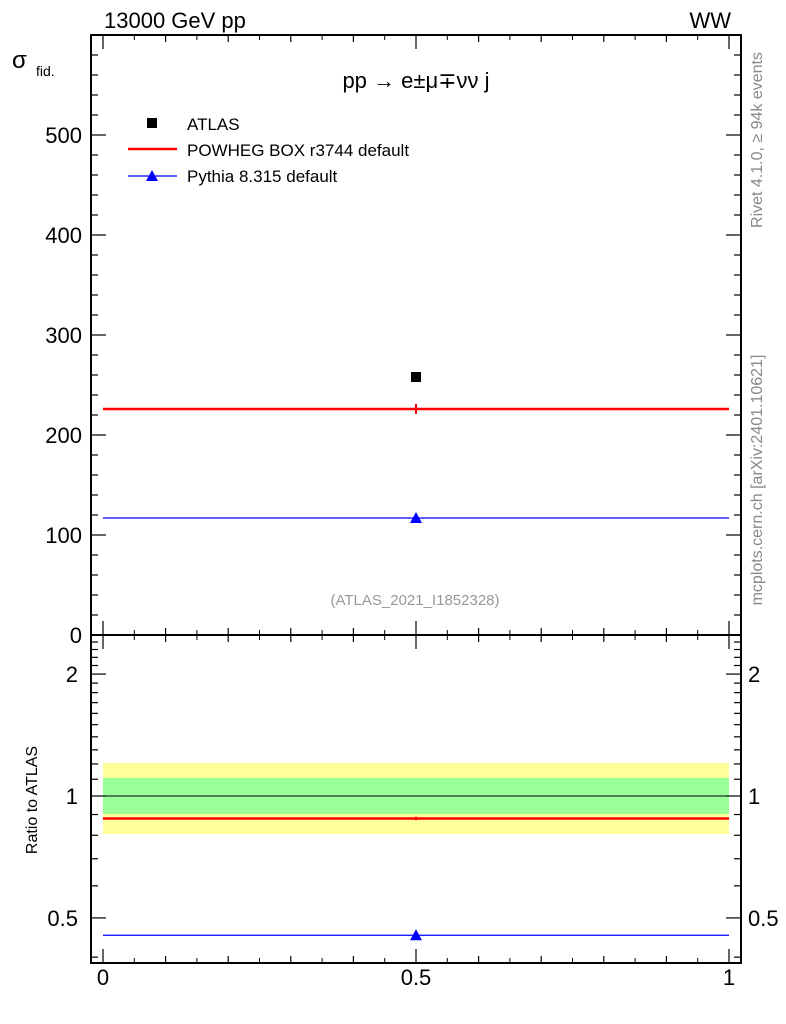  Describe the element at coordinates (710, 20) in the screenshot. I see `header-right: WW` at that location.